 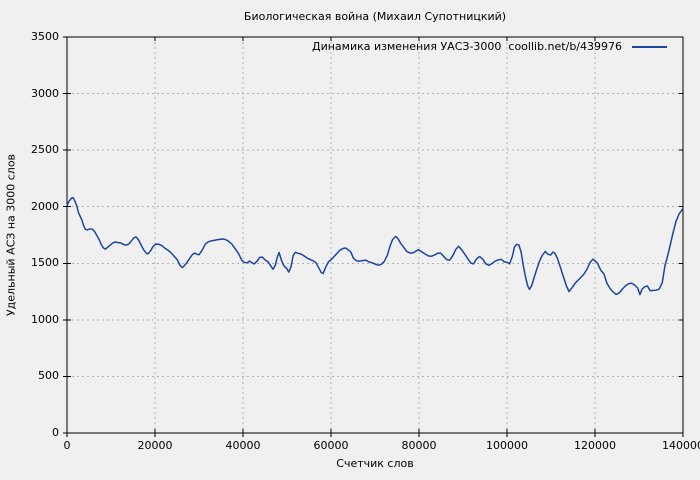 I want to click on x-tick-label: 0, so click(x=67, y=445).